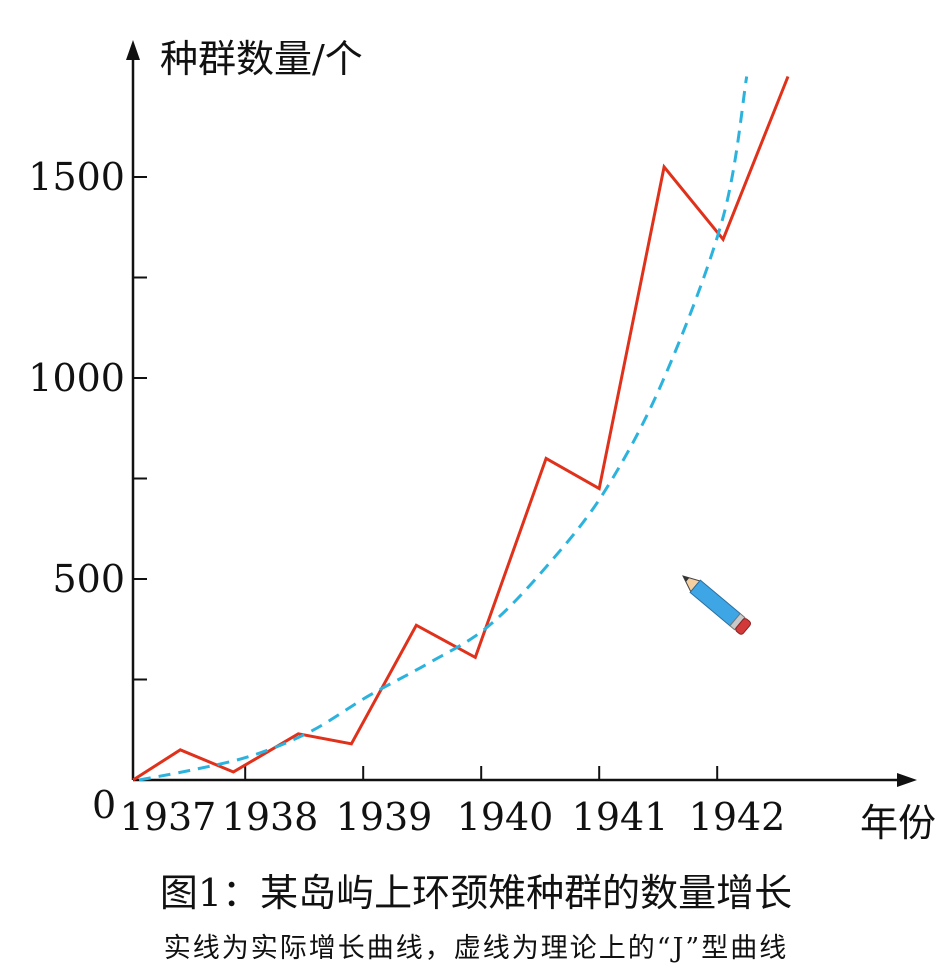  I want to click on figure-subcaption: 实线为实际增长曲线，虚线为理论上的“J”型曲线, so click(476, 948).